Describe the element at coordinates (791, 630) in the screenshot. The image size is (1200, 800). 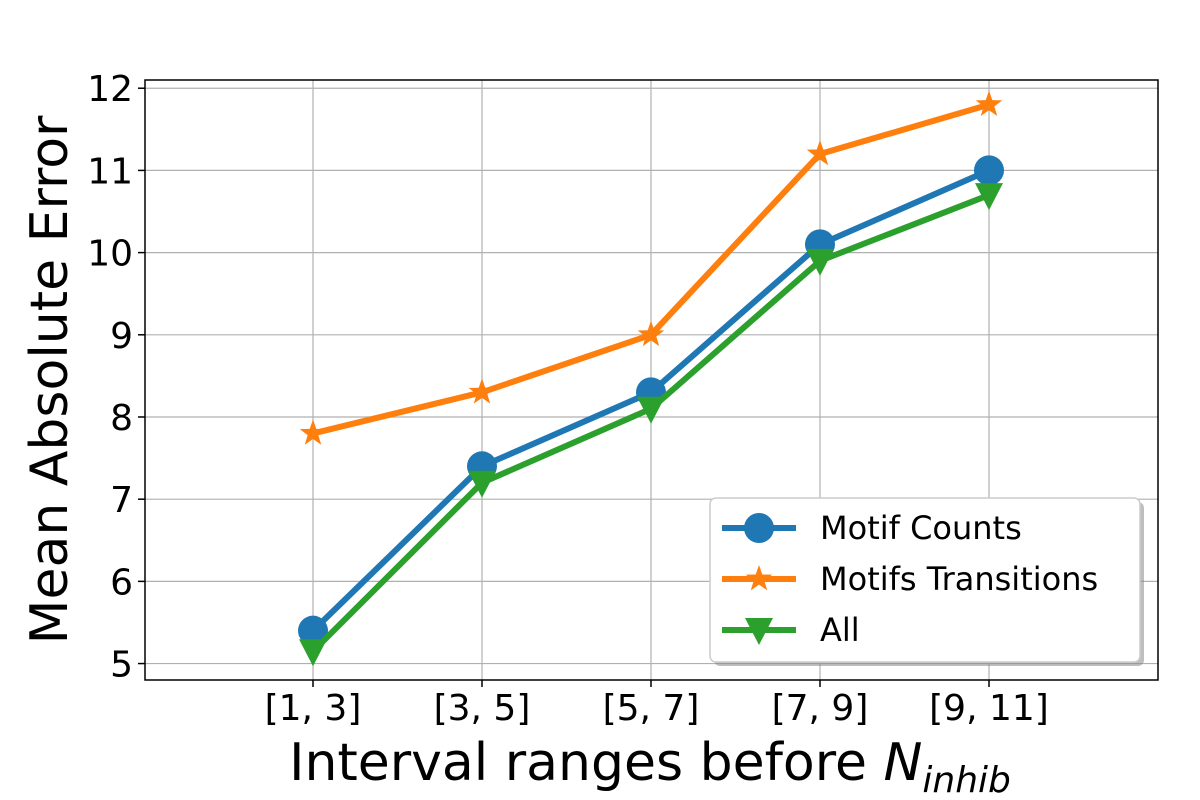
I see `legend-entry: All` at that location.